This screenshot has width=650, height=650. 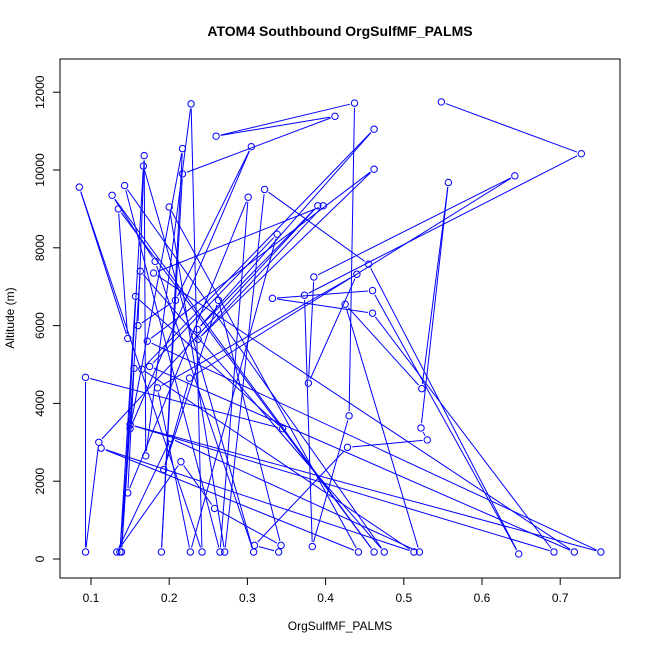 I want to click on y-tick-label: 6000, so click(x=40, y=325).